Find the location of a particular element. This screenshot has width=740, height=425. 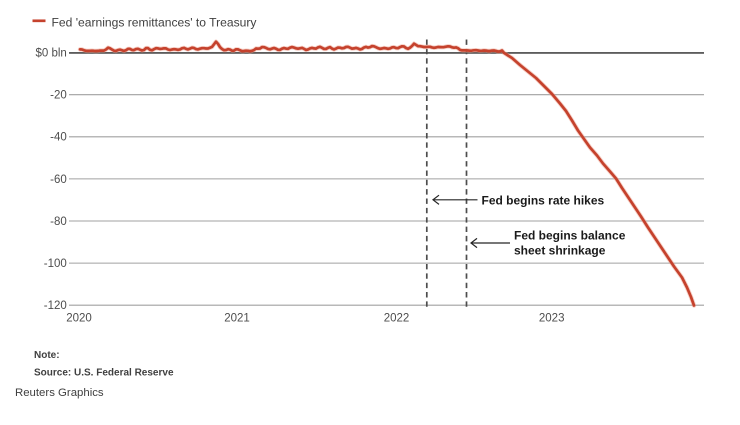

svg-text: Fed begins rate hikes is located at coordinates (543, 201).